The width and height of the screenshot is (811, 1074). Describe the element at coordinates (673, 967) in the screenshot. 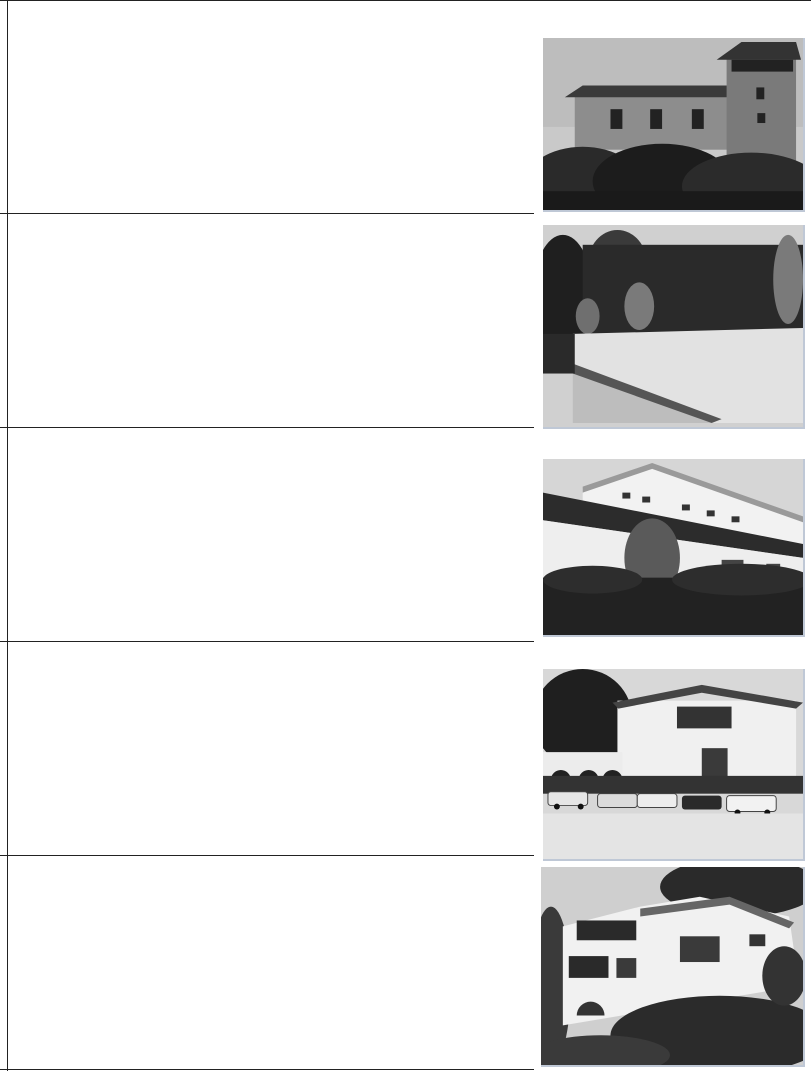

I see `photo-terraced-house` at that location.